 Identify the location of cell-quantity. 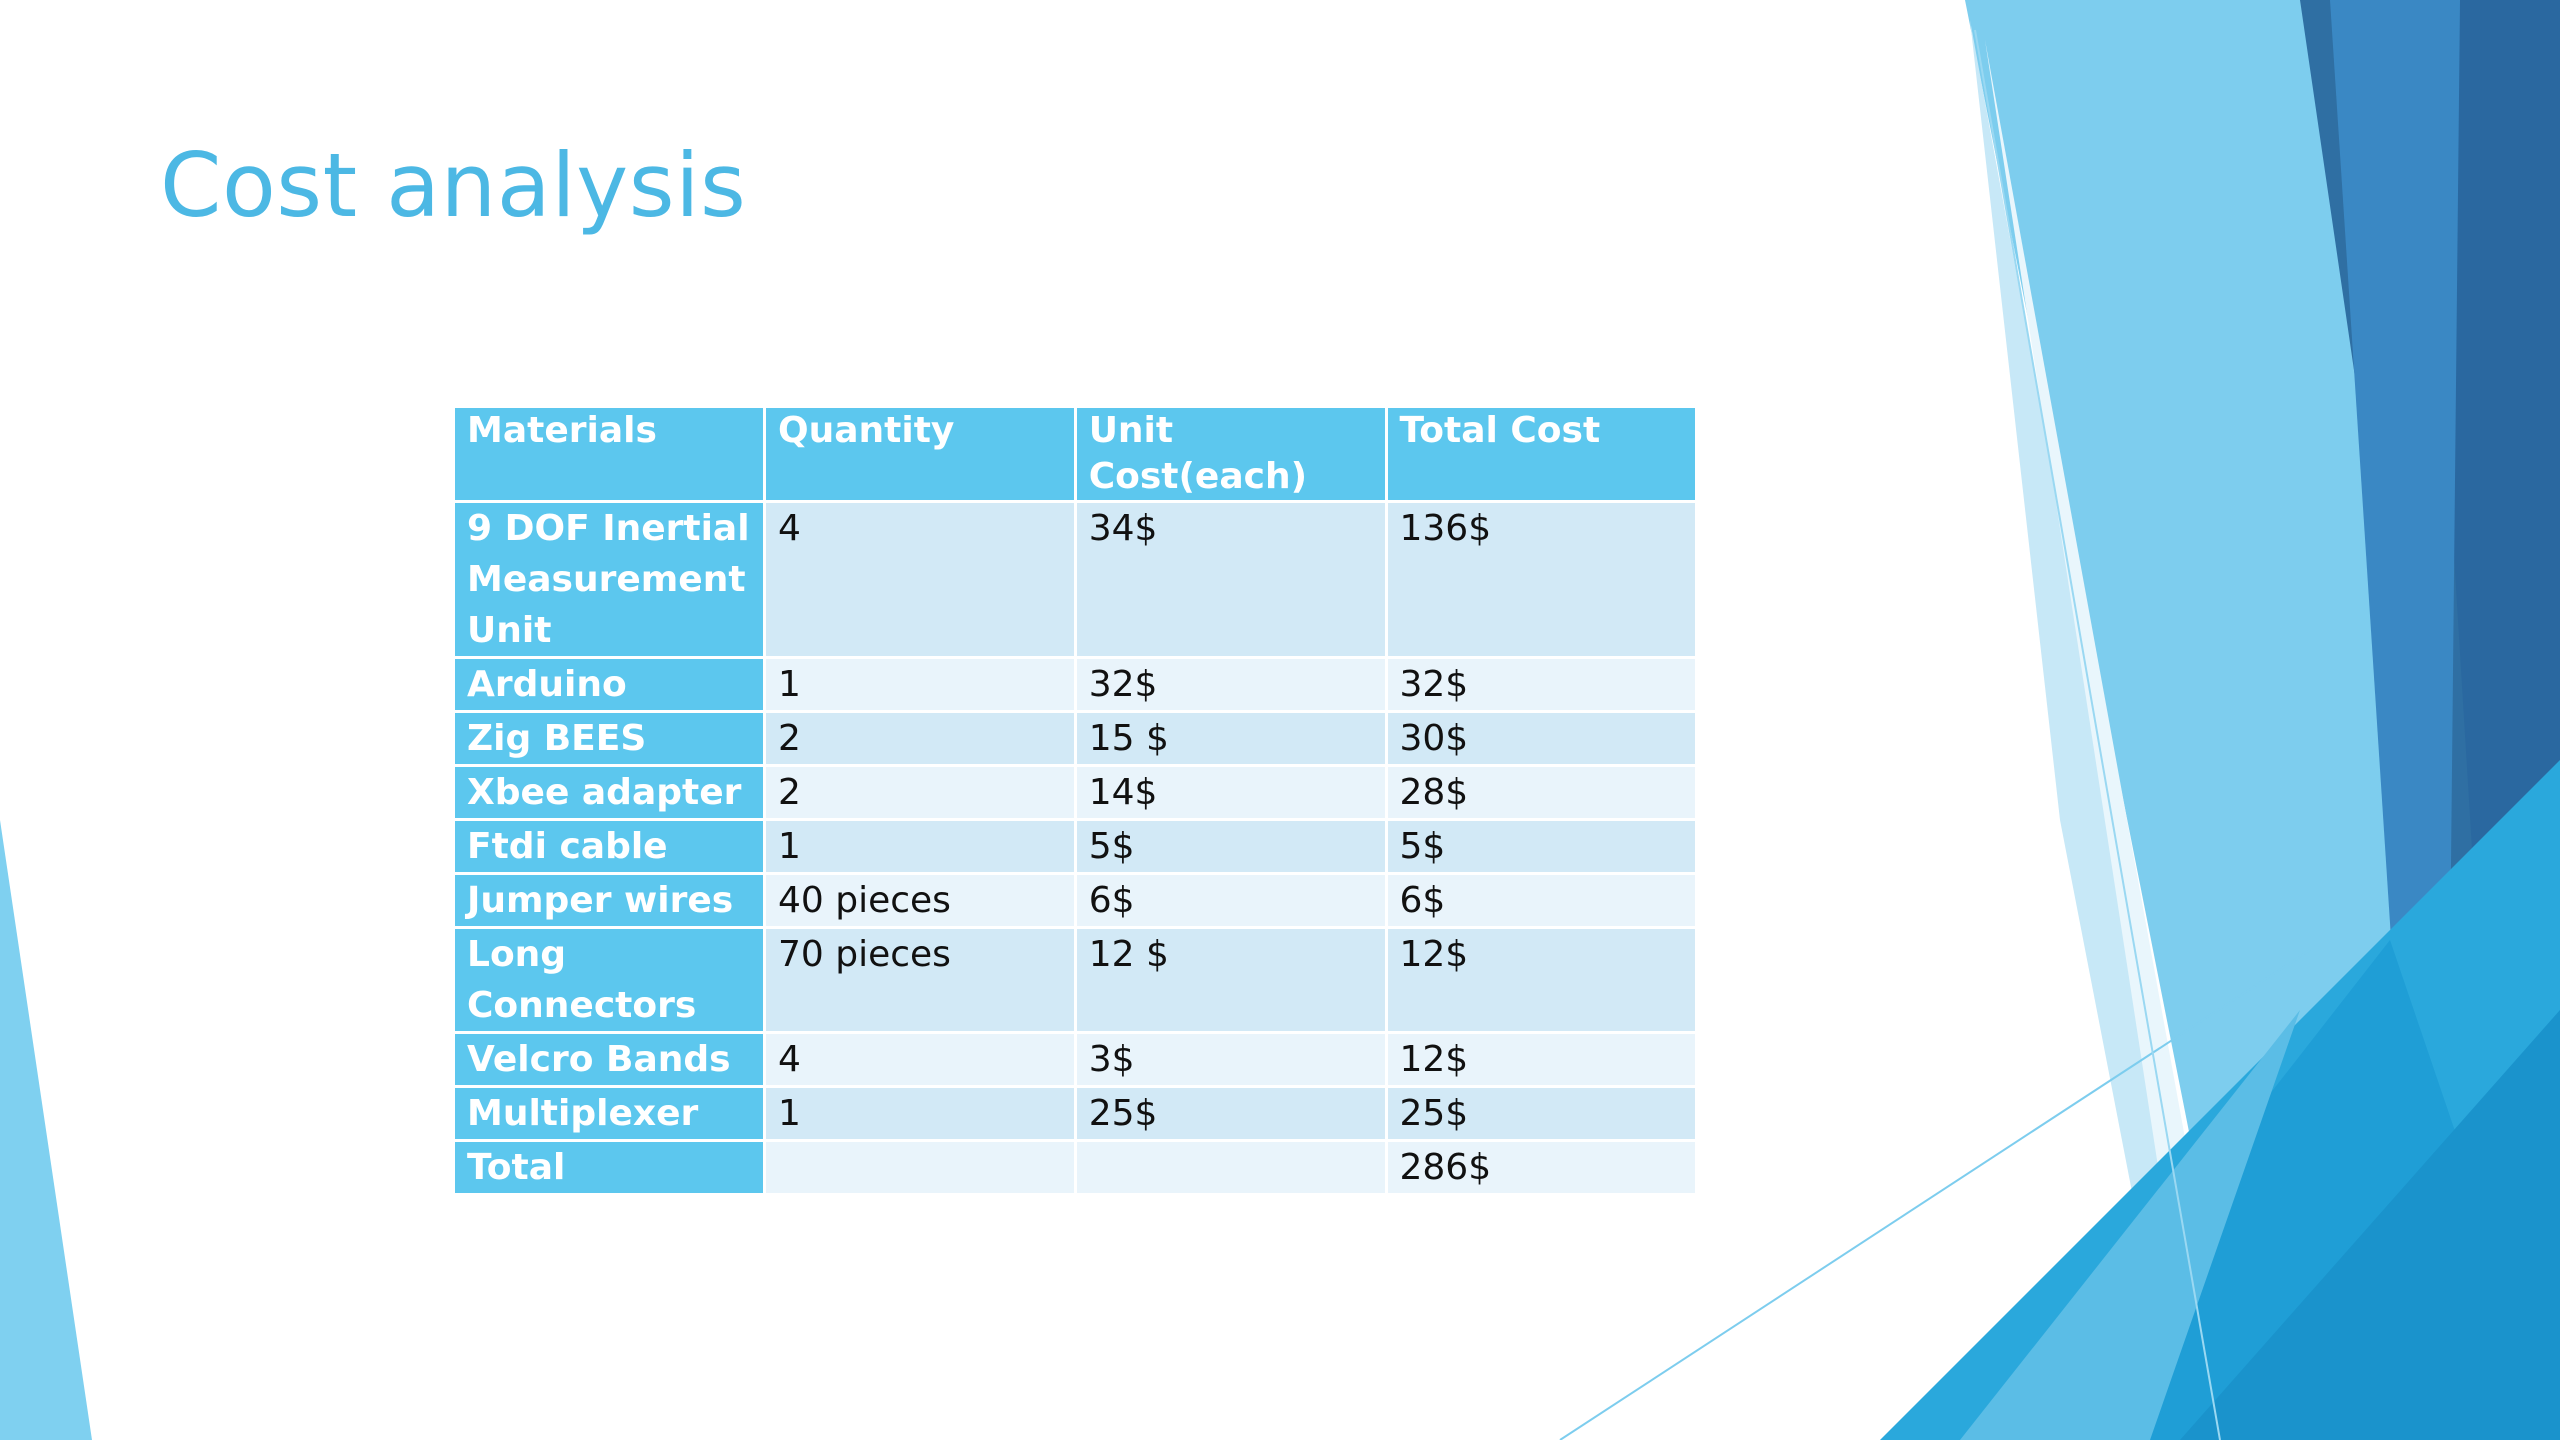
(919, 1167).